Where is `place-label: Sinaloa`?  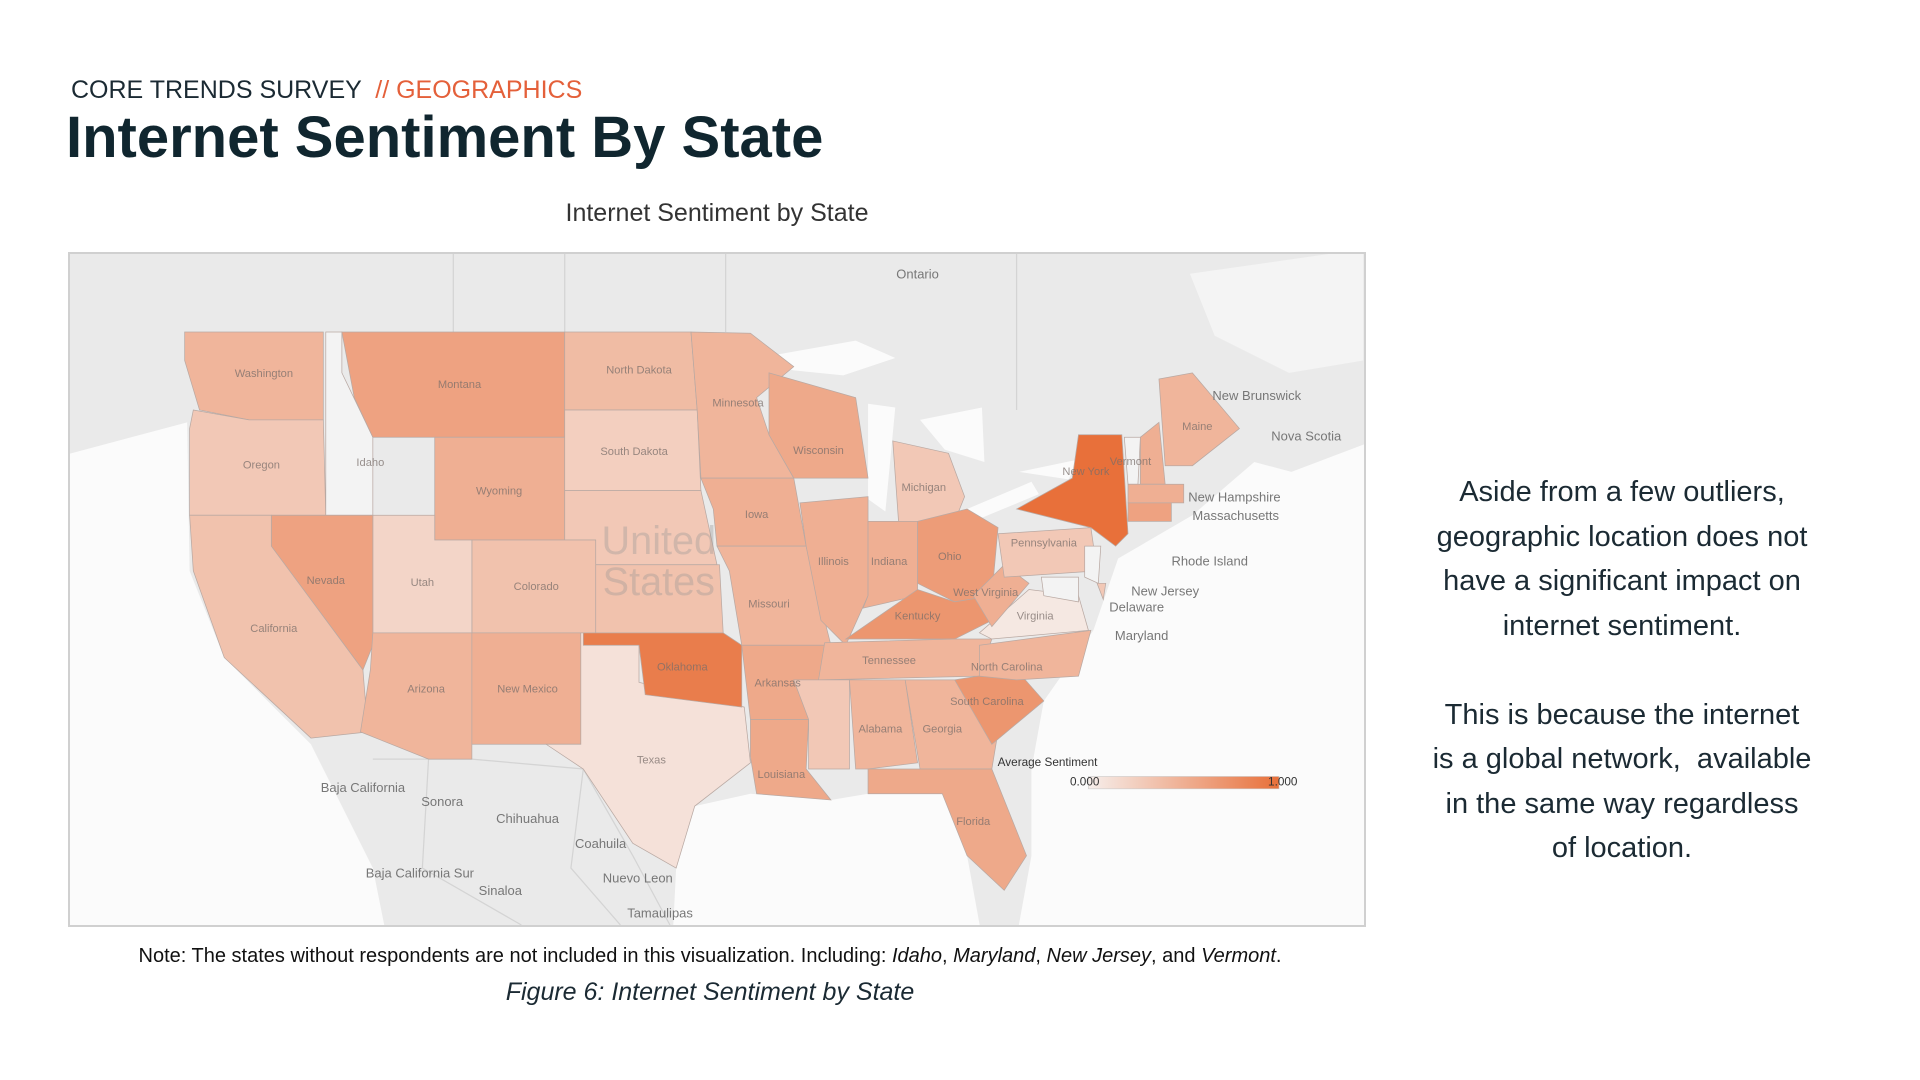 place-label: Sinaloa is located at coordinates (501, 890).